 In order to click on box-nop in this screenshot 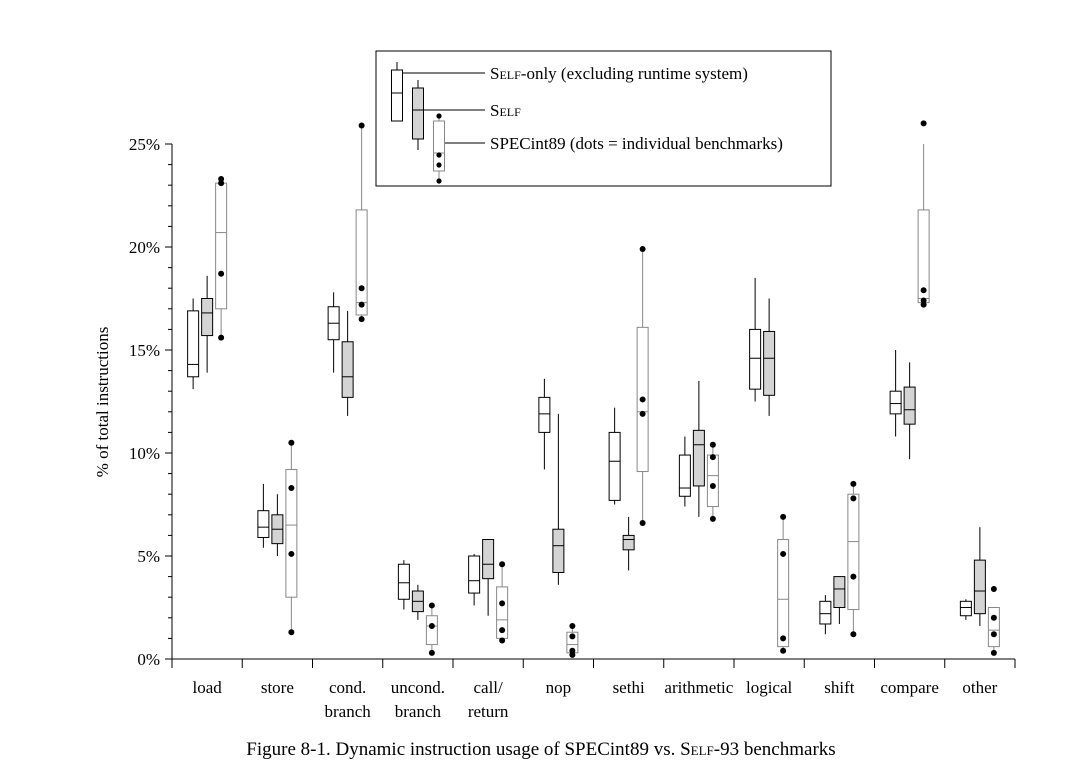, I will do `click(544, 424)`.